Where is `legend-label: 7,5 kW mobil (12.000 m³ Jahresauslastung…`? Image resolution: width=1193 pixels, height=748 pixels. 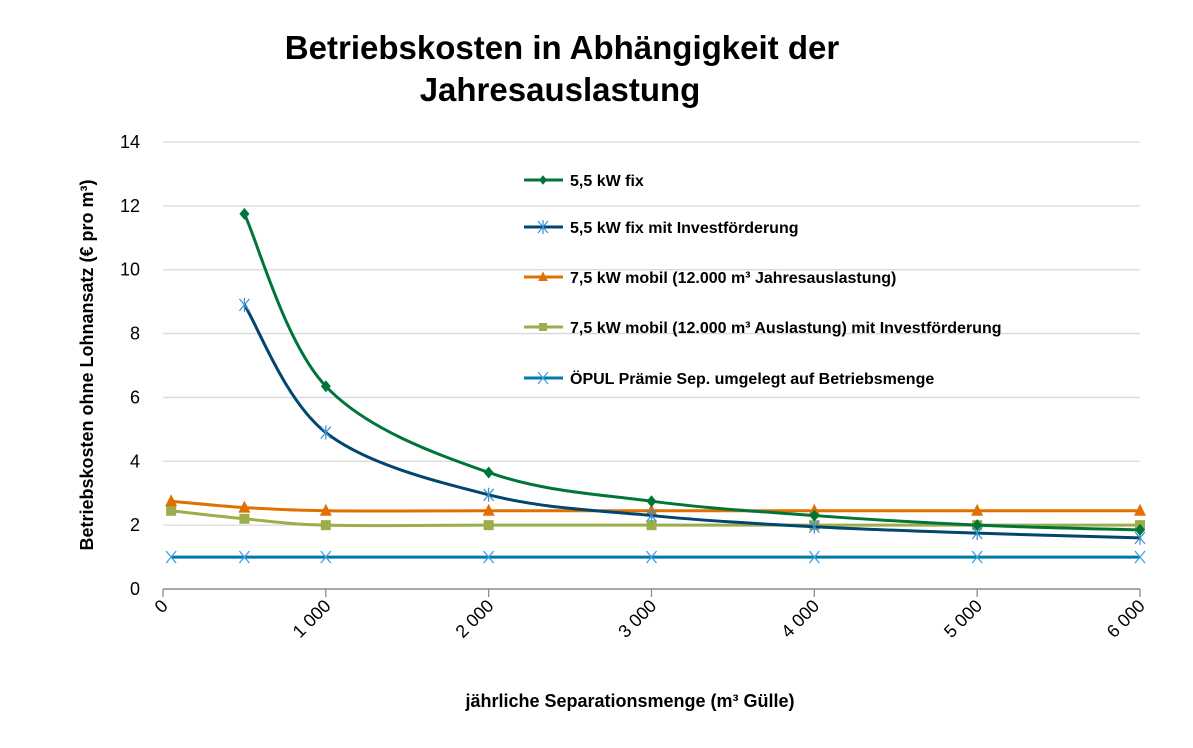 legend-label: 7,5 kW mobil (12.000 m³ Jahresauslastung… is located at coordinates (733, 278).